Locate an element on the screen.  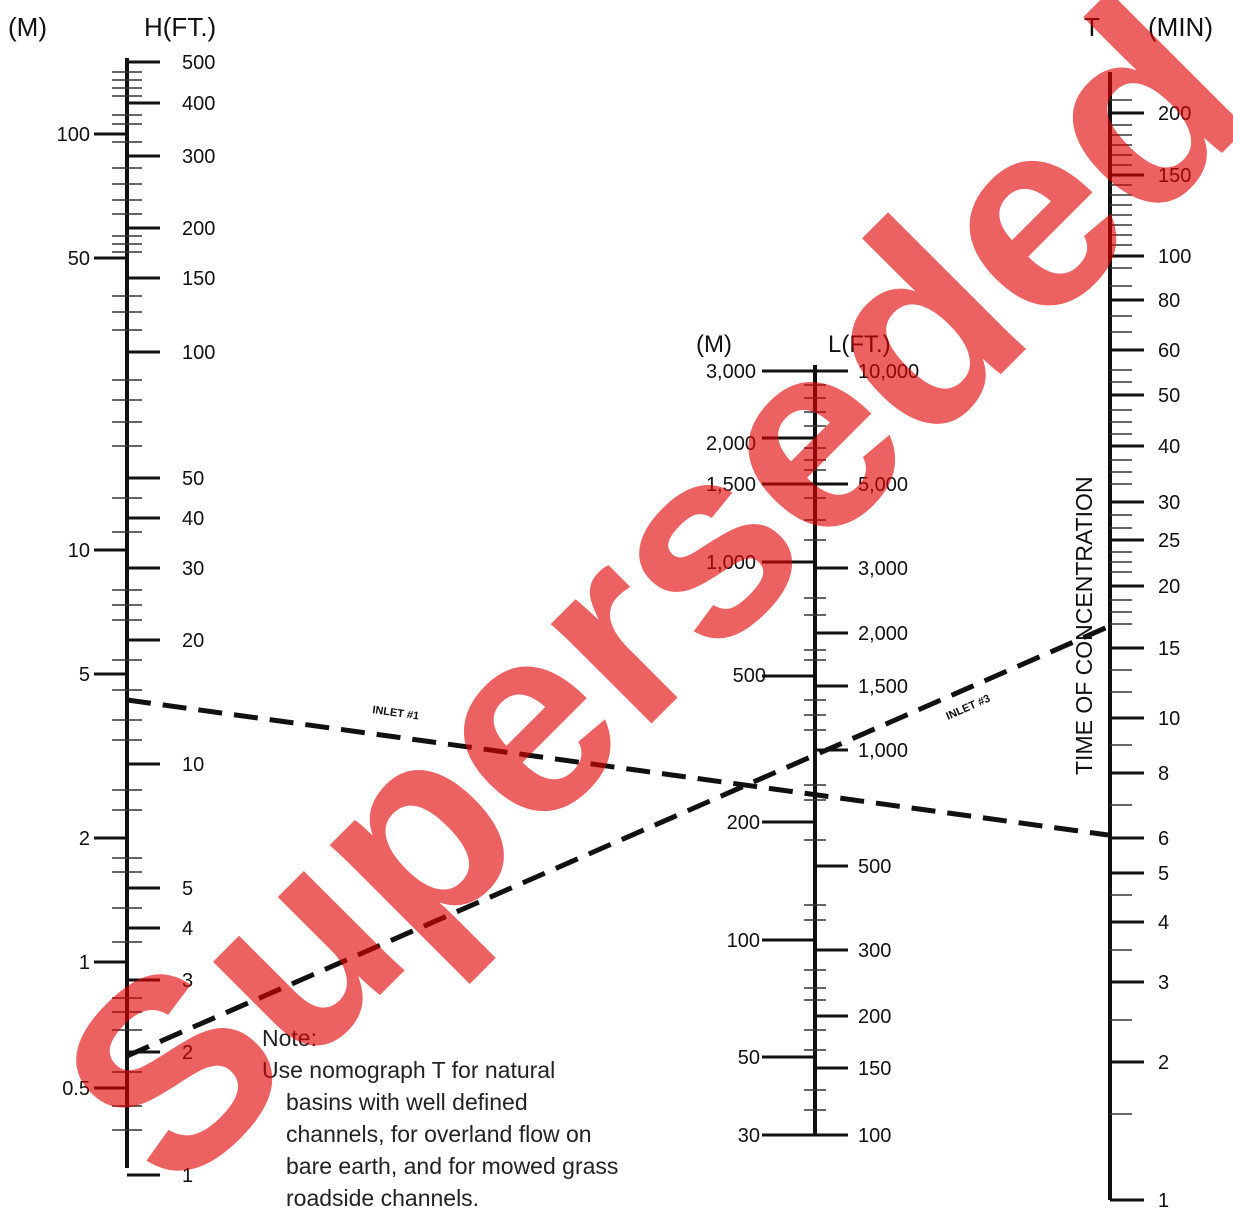
l-m-tick-label: 1,500 is located at coordinates (731, 485).